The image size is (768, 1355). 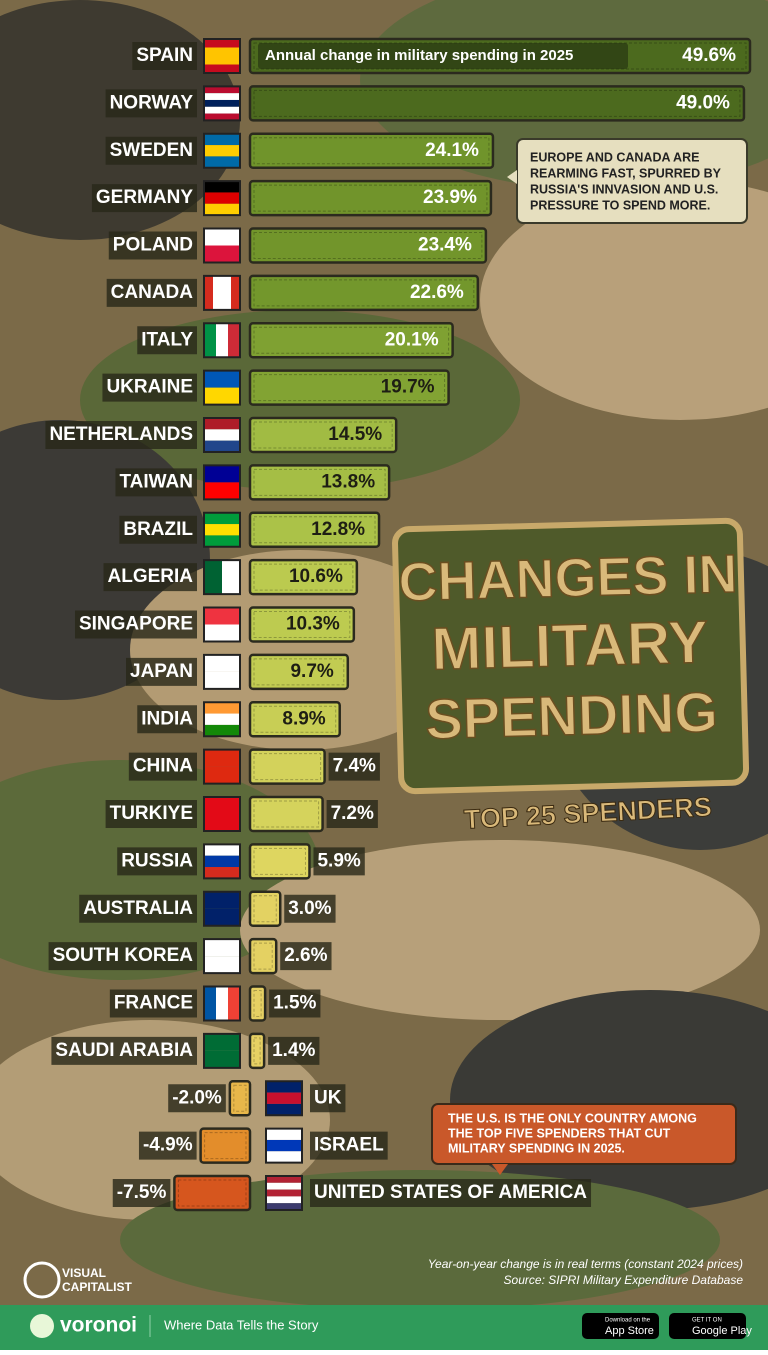 I want to click on title-line: SPENDING, so click(x=572, y=715).